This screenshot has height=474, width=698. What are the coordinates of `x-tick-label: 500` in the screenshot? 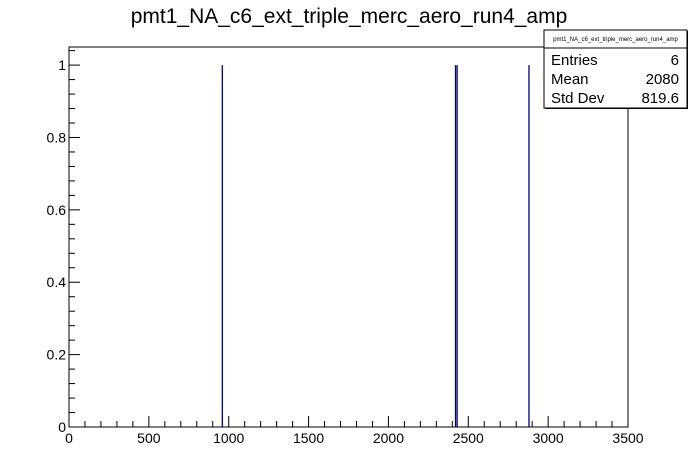 It's located at (149, 438).